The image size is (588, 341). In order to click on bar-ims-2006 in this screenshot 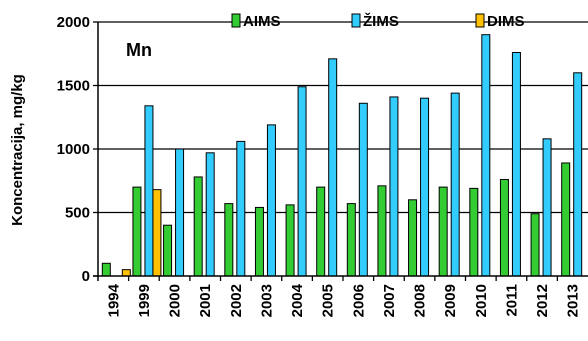, I will do `click(363, 189)`.